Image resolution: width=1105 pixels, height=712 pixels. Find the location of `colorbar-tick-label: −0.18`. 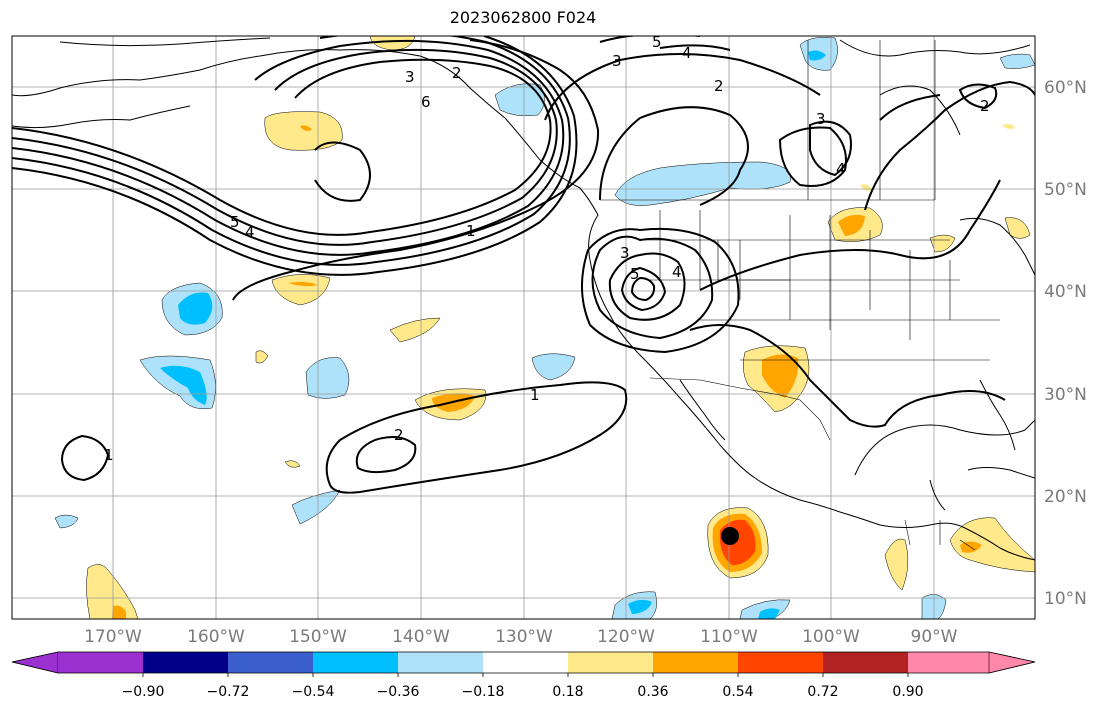

colorbar-tick-label: −0.18 is located at coordinates (483, 692).